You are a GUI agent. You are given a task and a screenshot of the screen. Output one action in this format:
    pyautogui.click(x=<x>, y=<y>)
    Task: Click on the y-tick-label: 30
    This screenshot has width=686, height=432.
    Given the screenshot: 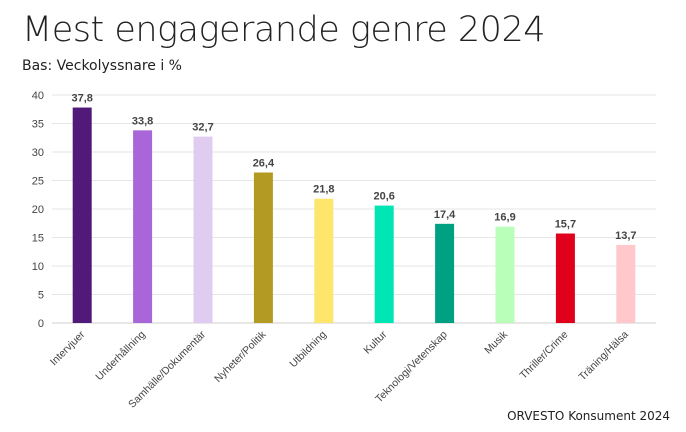 What is the action you would take?
    pyautogui.click(x=38, y=153)
    